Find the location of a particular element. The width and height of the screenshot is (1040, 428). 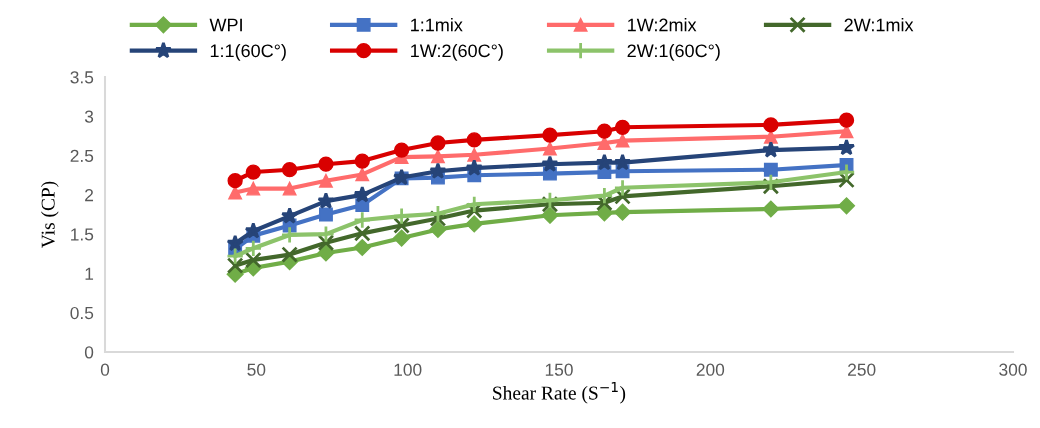

x-tick-label: 250 is located at coordinates (862, 369).